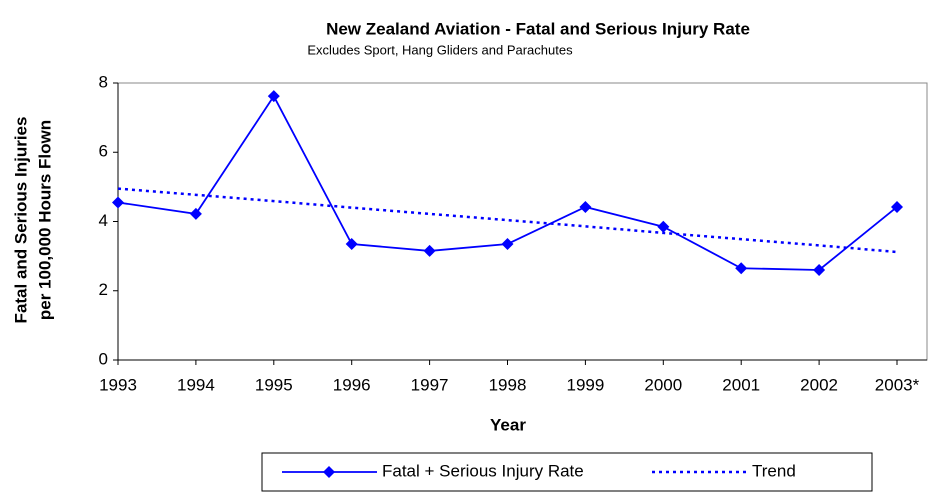 Image resolution: width=929 pixels, height=492 pixels. I want to click on y-tick-label: 6, so click(103, 151).